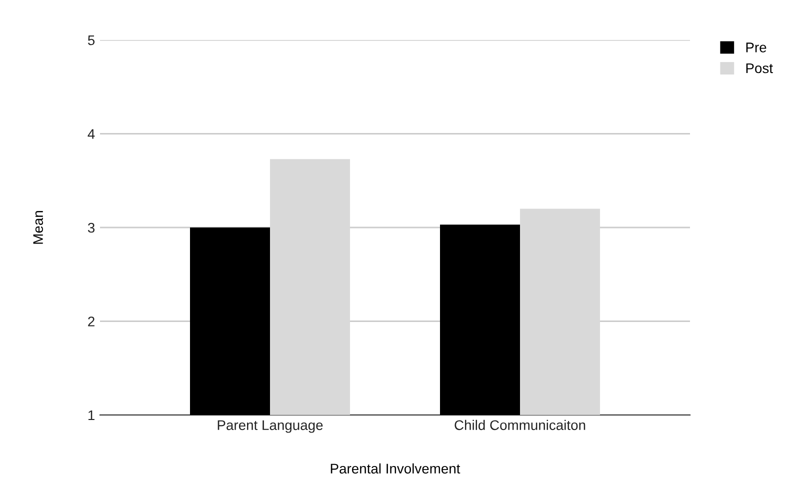 Image resolution: width=791 pixels, height=497 pixels. I want to click on x-tick-label: Parent Language, so click(270, 426).